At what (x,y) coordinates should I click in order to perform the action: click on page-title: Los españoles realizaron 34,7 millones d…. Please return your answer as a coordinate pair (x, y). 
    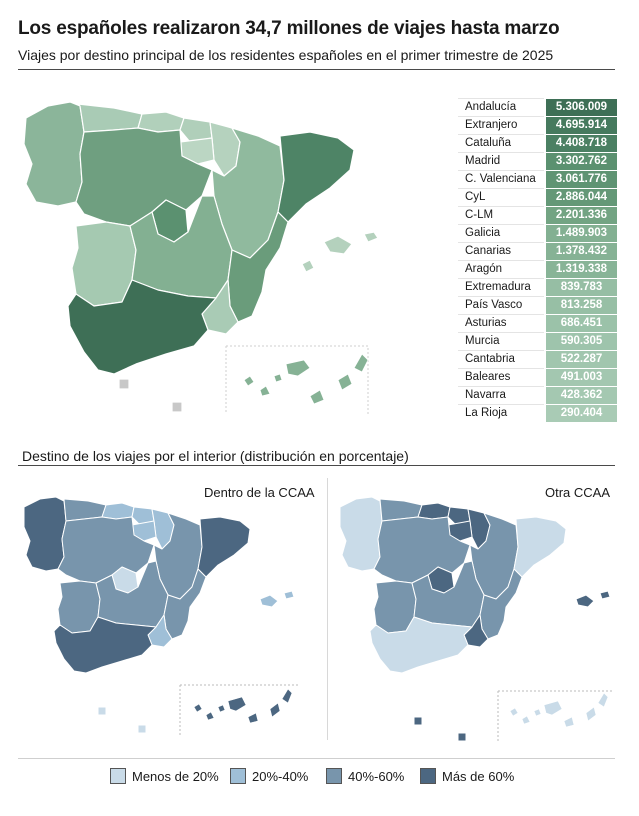
    Looking at the image, I should click on (289, 28).